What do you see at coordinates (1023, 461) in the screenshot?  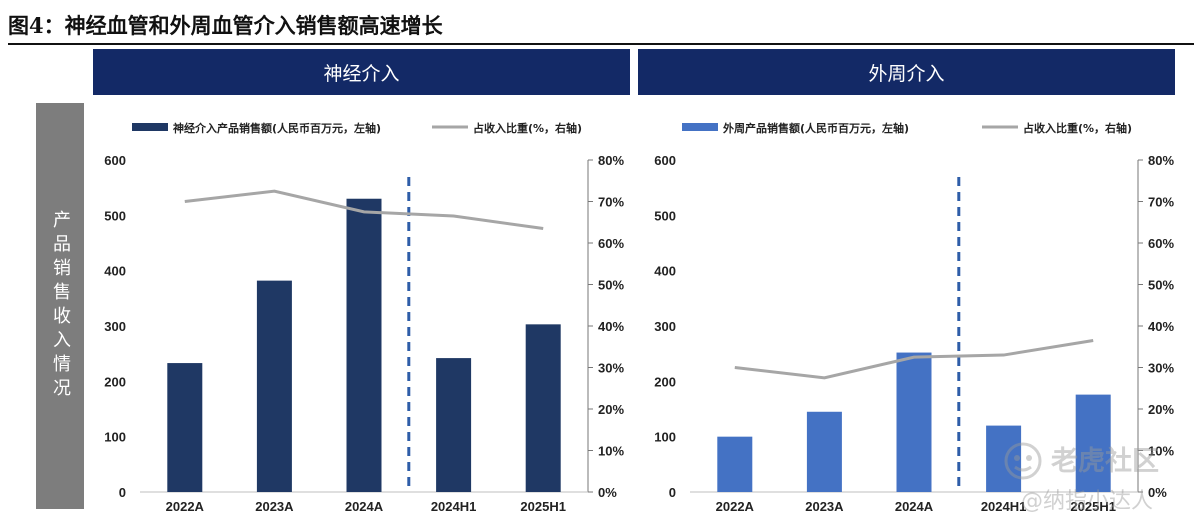 I see `tiger-logo-icon` at bounding box center [1023, 461].